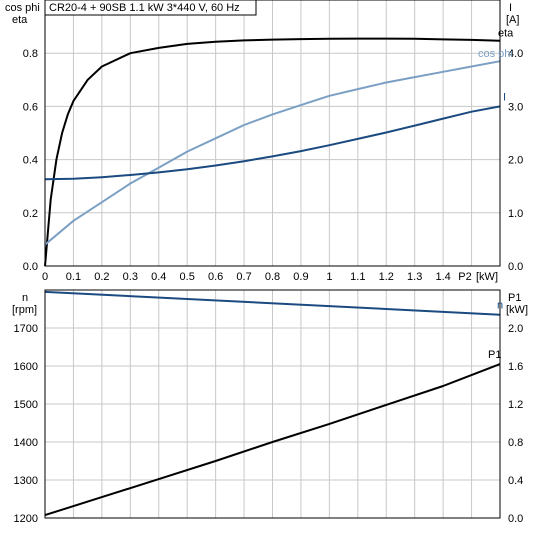 Image resolution: width=533 pixels, height=533 pixels. Describe the element at coordinates (515, 519) in the screenshot. I see `bottom-right-tick-label: 0.0` at that location.